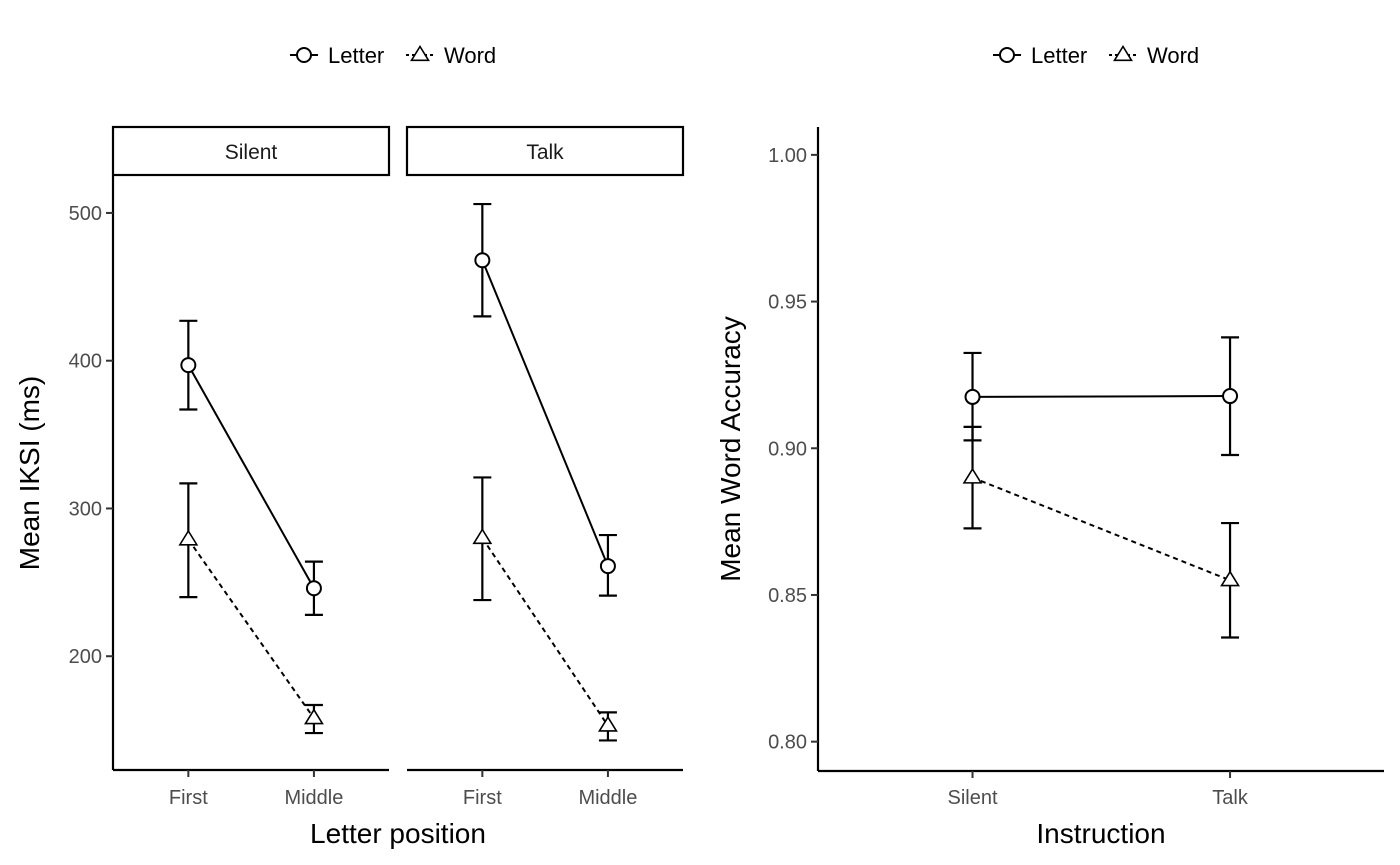 This screenshot has width=1400, height=865. What do you see at coordinates (787, 156) in the screenshot?
I see `accuracy-y-tick-label-1-00: 1.00` at bounding box center [787, 156].